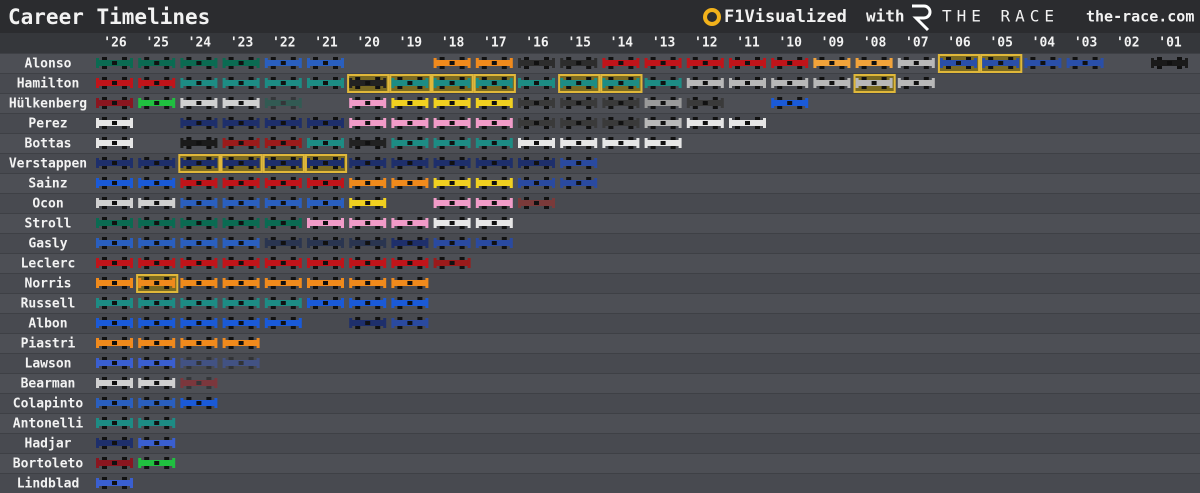 The width and height of the screenshot is (1200, 493). Describe the element at coordinates (48, 224) in the screenshot. I see `driver-name: Stroll` at that location.